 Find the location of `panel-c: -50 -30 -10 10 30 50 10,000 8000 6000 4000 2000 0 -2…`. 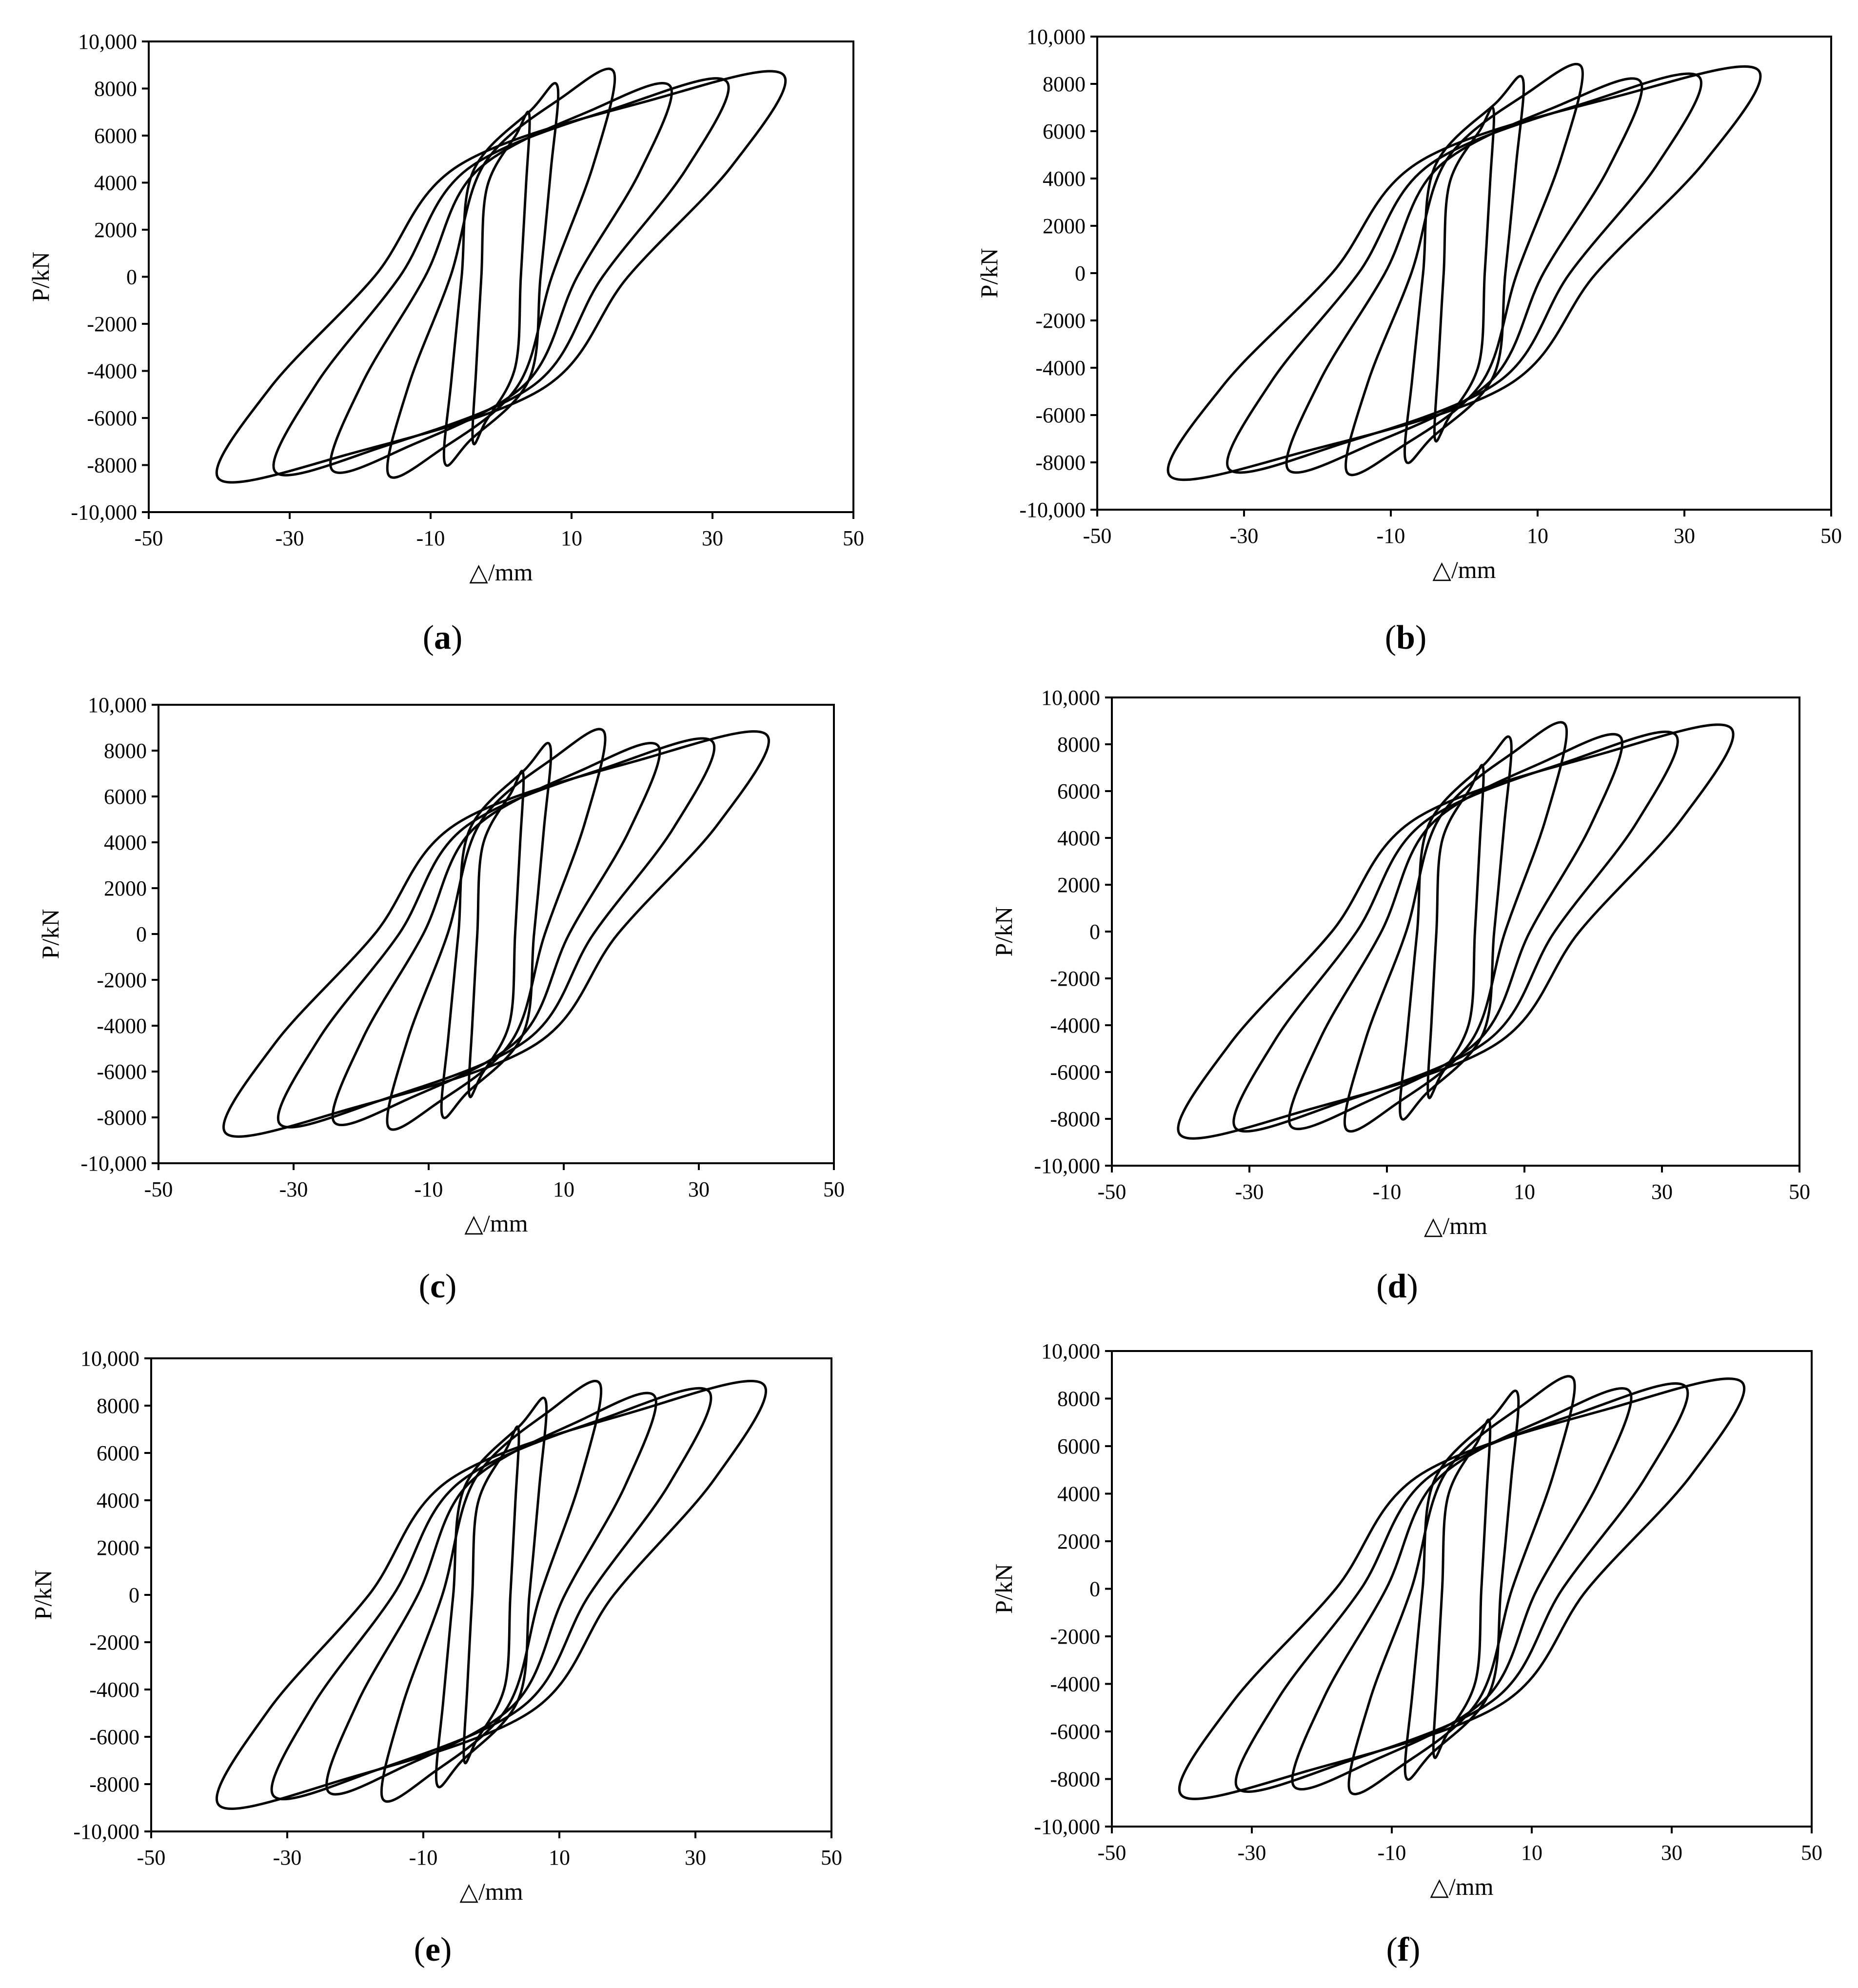

panel-c: -50 -30 -10 10 30 50 10,000 8000 6000 4000 2000 0 -2… is located at coordinates (441, 999).